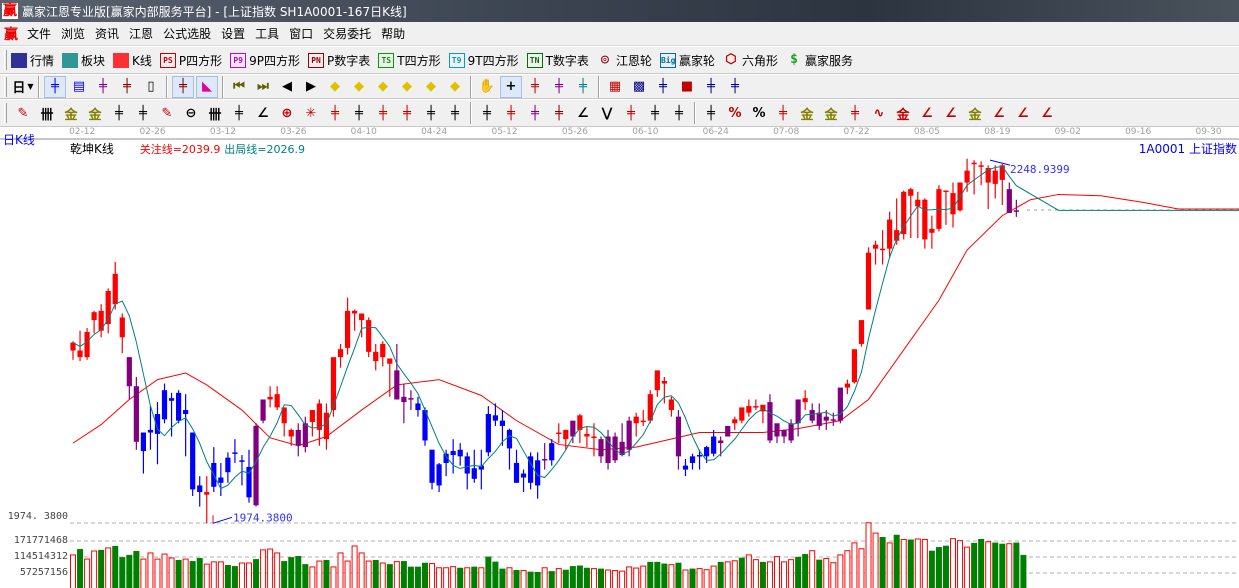 The width and height of the screenshot is (1239, 588). I want to click on gold-line-icon: 金, so click(71, 115).